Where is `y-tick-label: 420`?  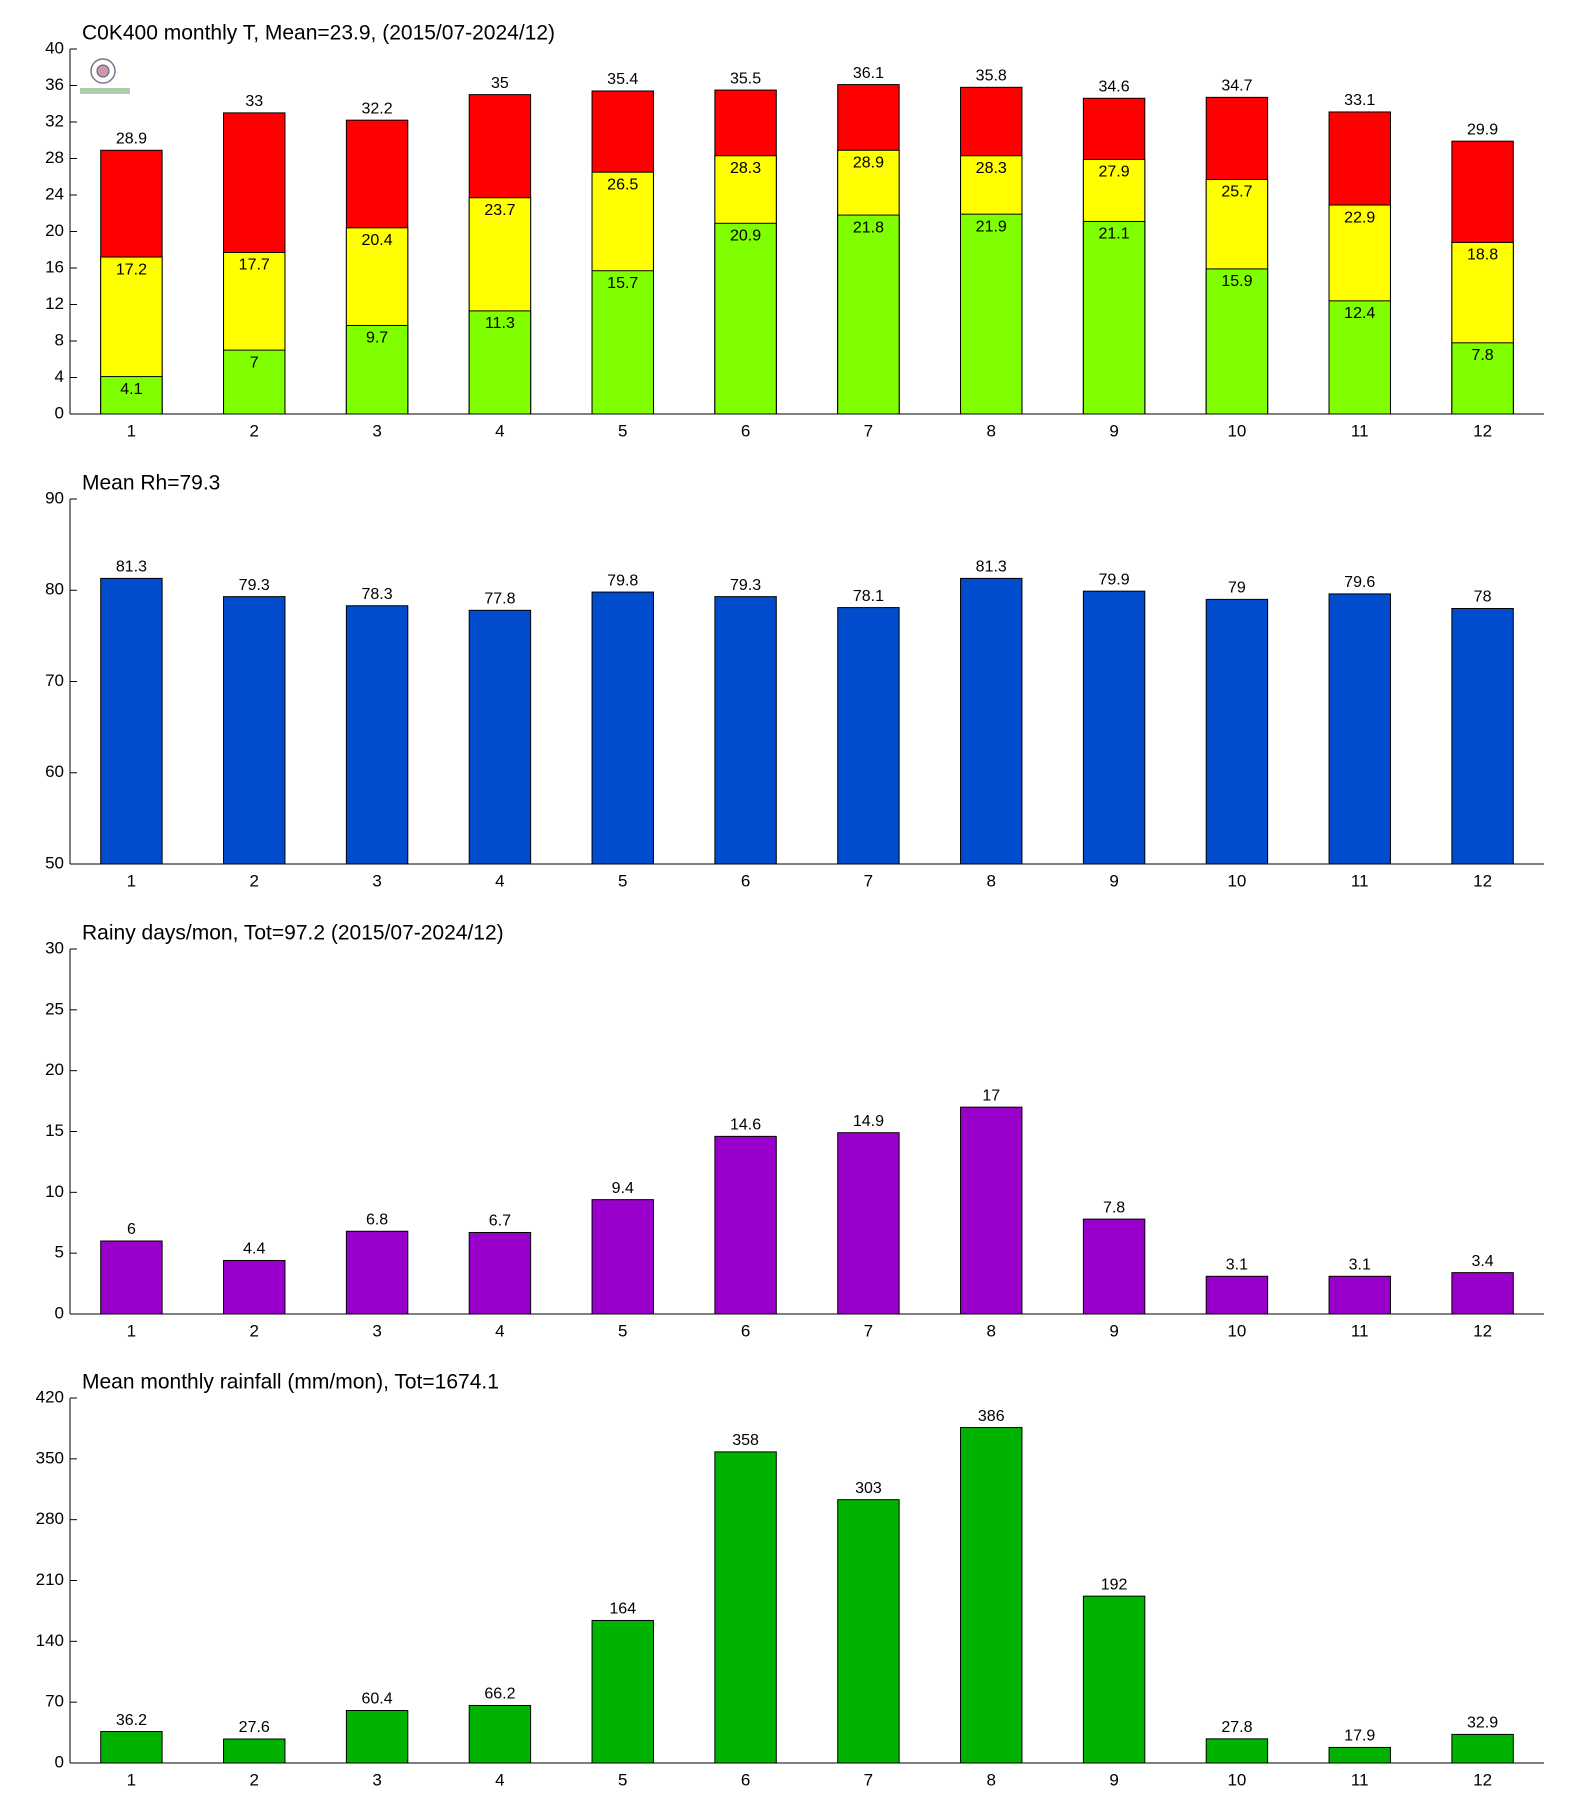
y-tick-label: 420 is located at coordinates (50, 1396).